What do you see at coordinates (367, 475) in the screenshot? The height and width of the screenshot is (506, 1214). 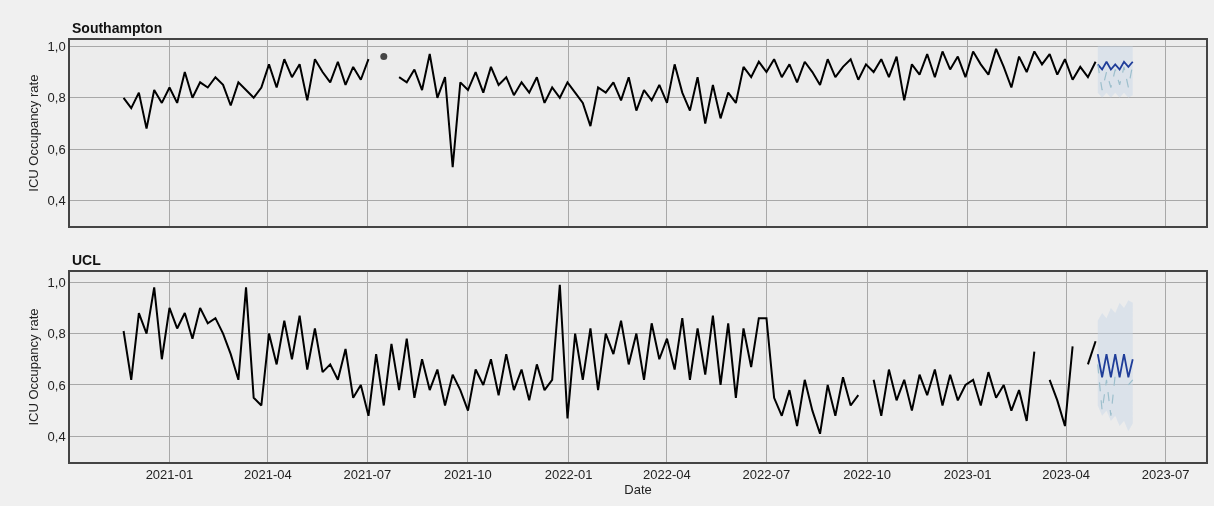 I see `x-tick-label: 2021-07` at bounding box center [367, 475].